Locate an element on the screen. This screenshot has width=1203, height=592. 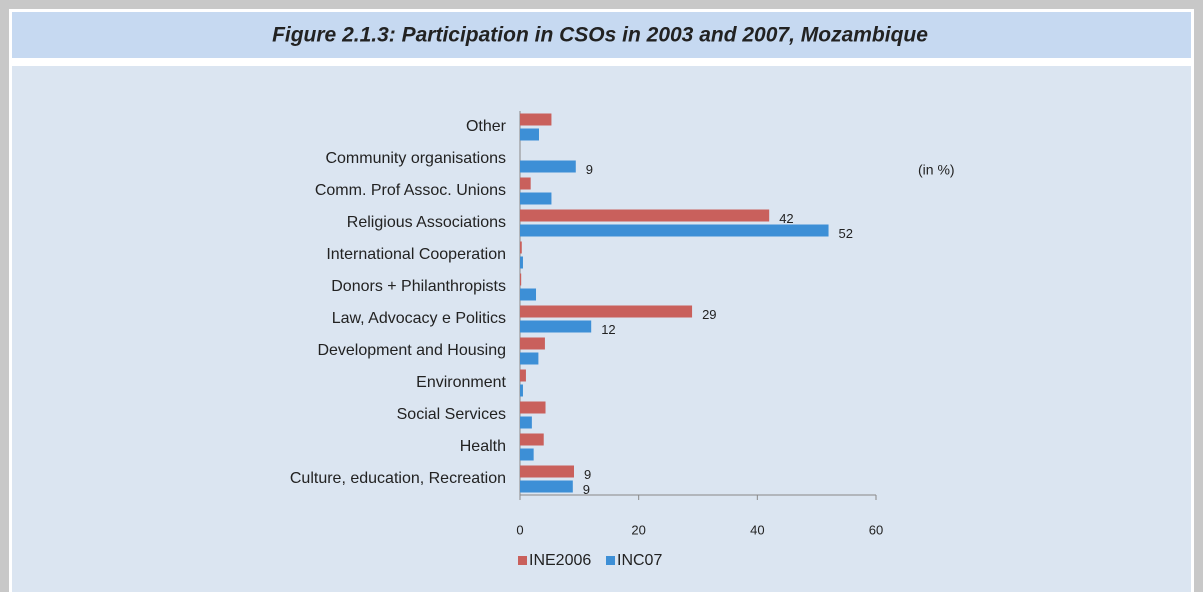
y-tick-label: Religious Associations is located at coordinates (426, 222).